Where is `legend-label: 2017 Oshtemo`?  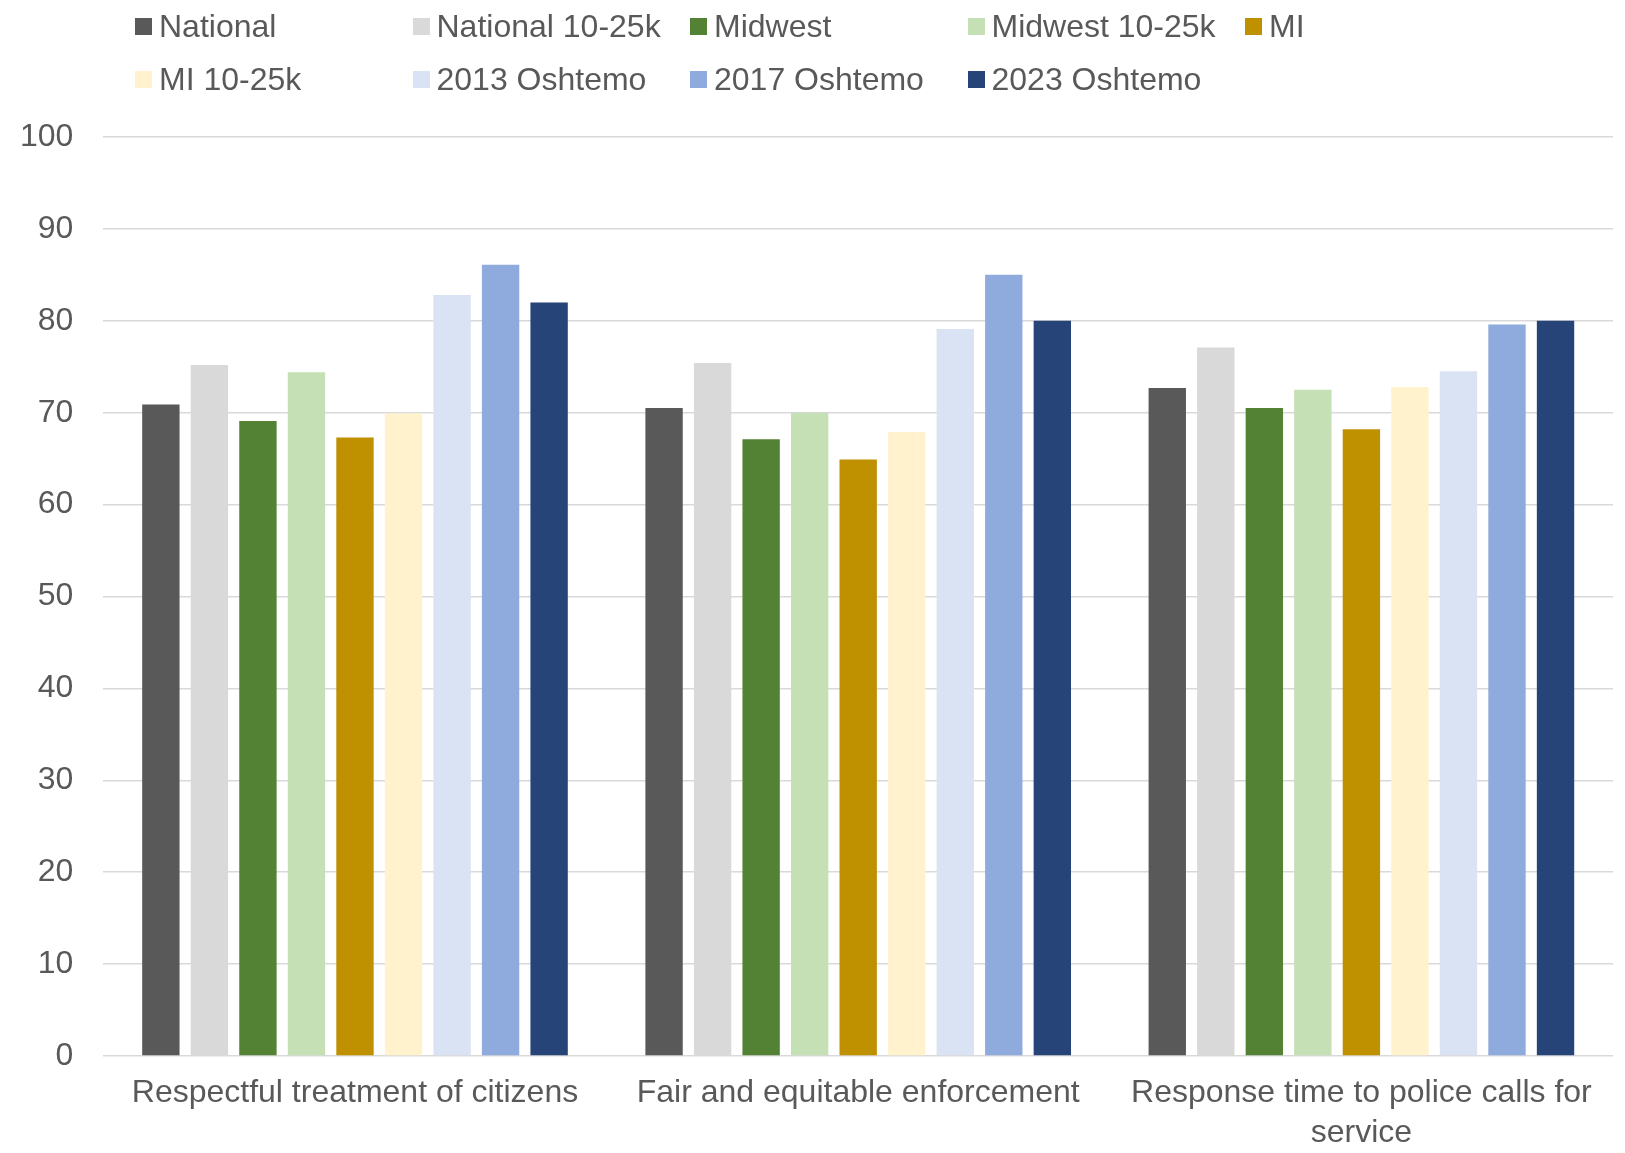
legend-label: 2017 Oshtemo is located at coordinates (819, 79).